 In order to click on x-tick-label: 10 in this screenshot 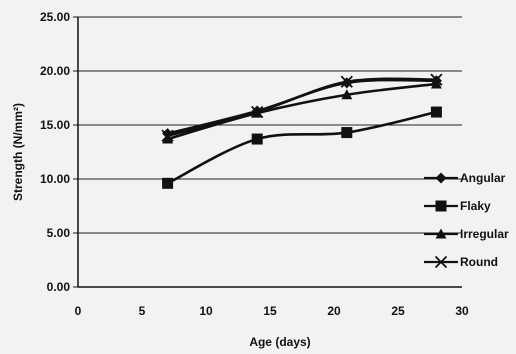, I will do `click(206, 311)`.